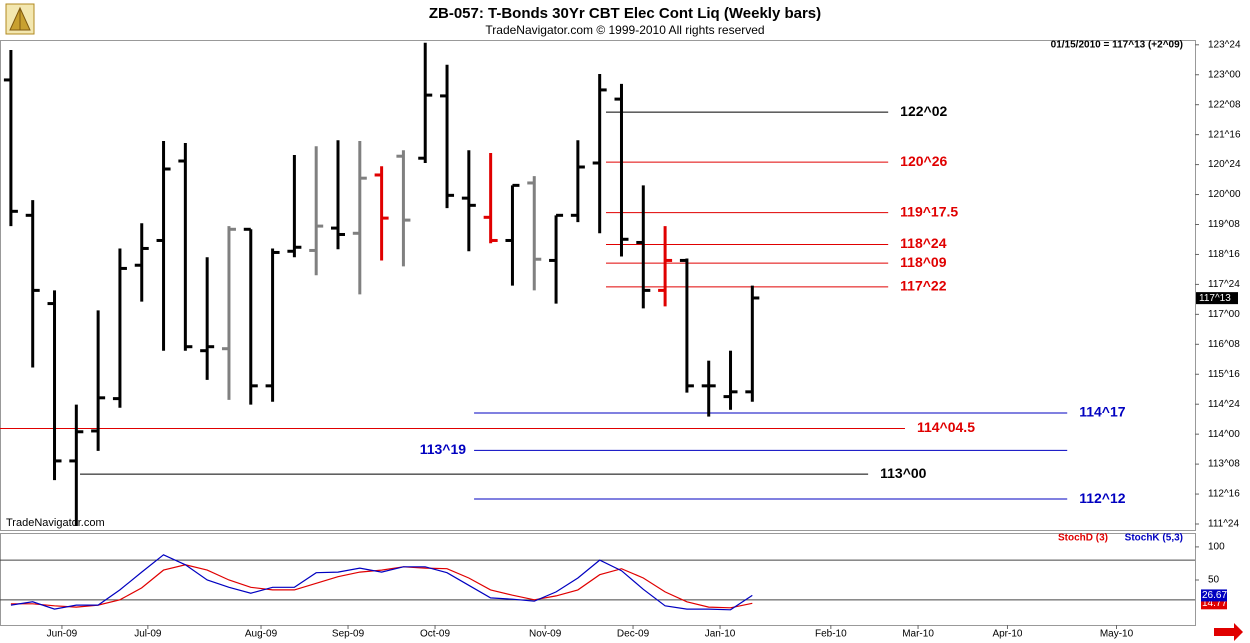 This screenshot has height=643, width=1250. I want to click on y-tick-label: 120^24, so click(1224, 164).